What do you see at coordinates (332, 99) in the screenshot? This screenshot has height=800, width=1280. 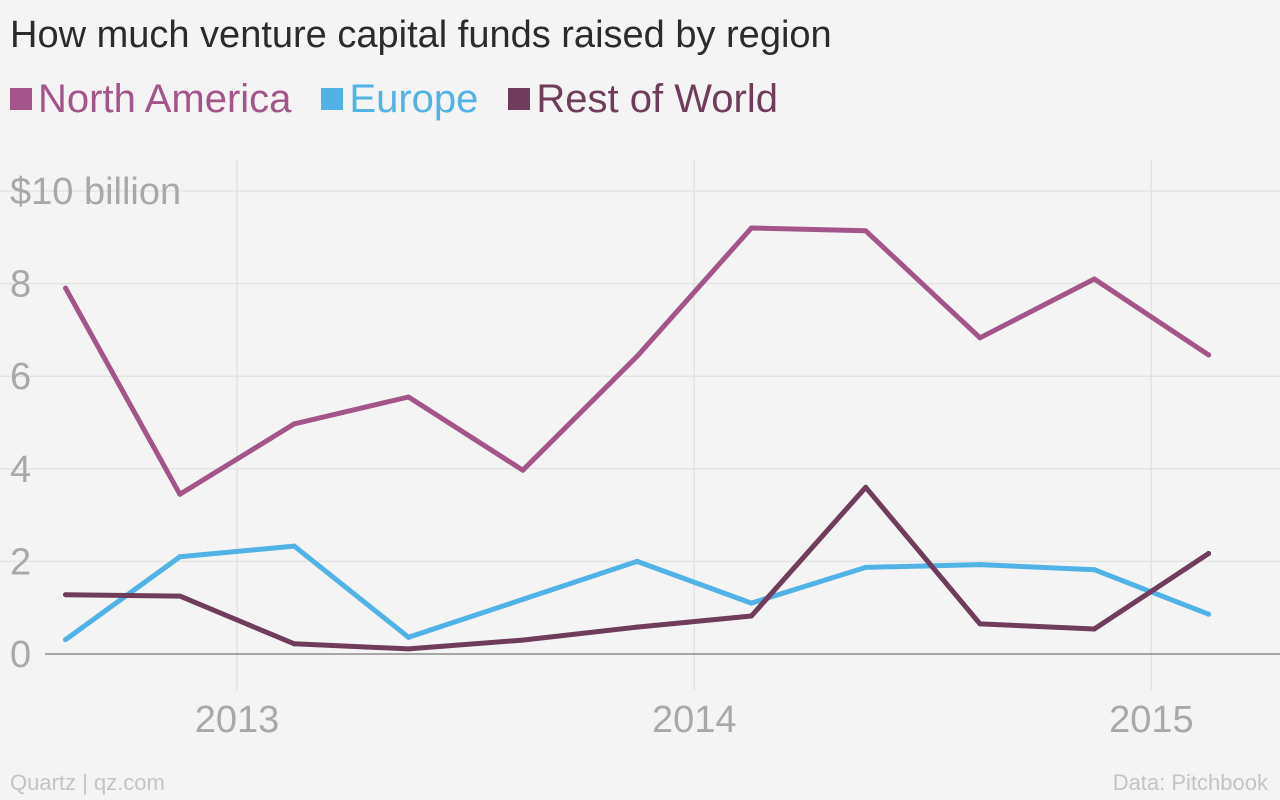 I see `legend-swatch-europe` at bounding box center [332, 99].